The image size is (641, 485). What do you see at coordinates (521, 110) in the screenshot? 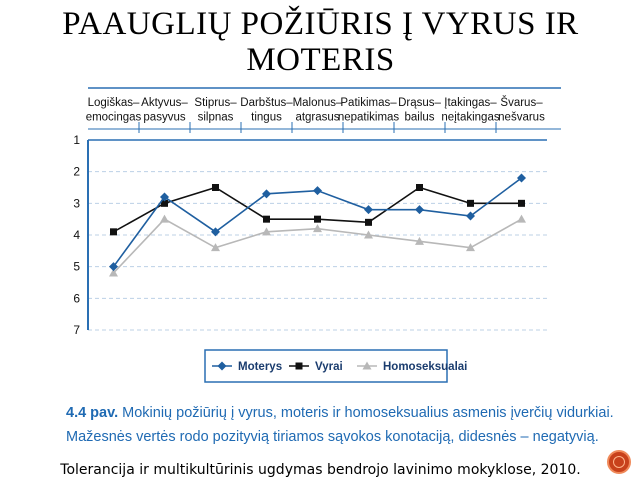
I see `category-label: Švarus– nešvarus` at bounding box center [521, 110].